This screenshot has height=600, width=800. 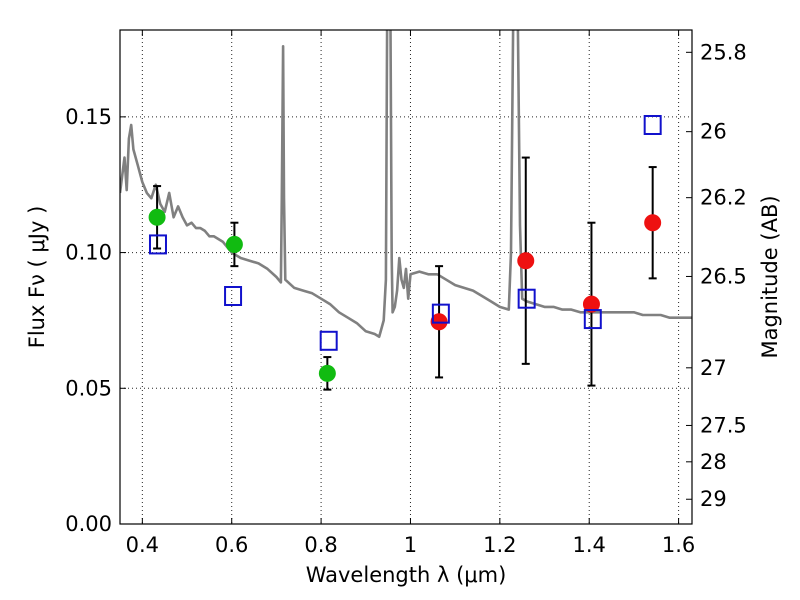 What do you see at coordinates (88, 388) in the screenshot?
I see `y-tick-label: 0.05` at bounding box center [88, 388].